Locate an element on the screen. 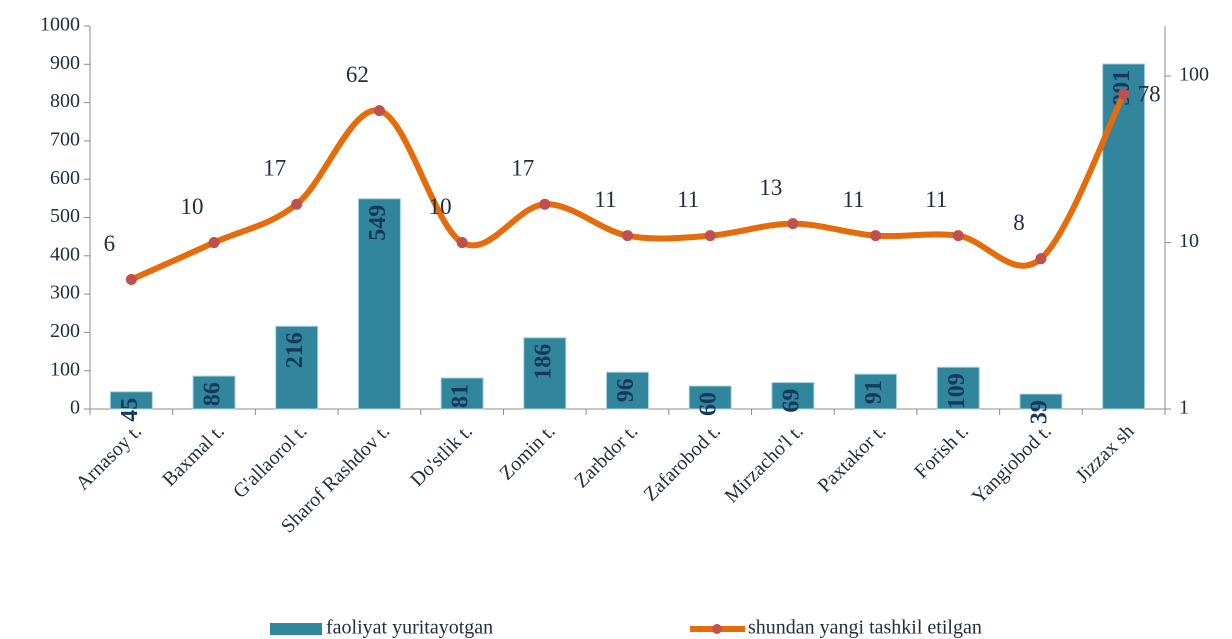 This screenshot has height=639, width=1232. x-tick-label: G'allaorol t. is located at coordinates (270, 461).